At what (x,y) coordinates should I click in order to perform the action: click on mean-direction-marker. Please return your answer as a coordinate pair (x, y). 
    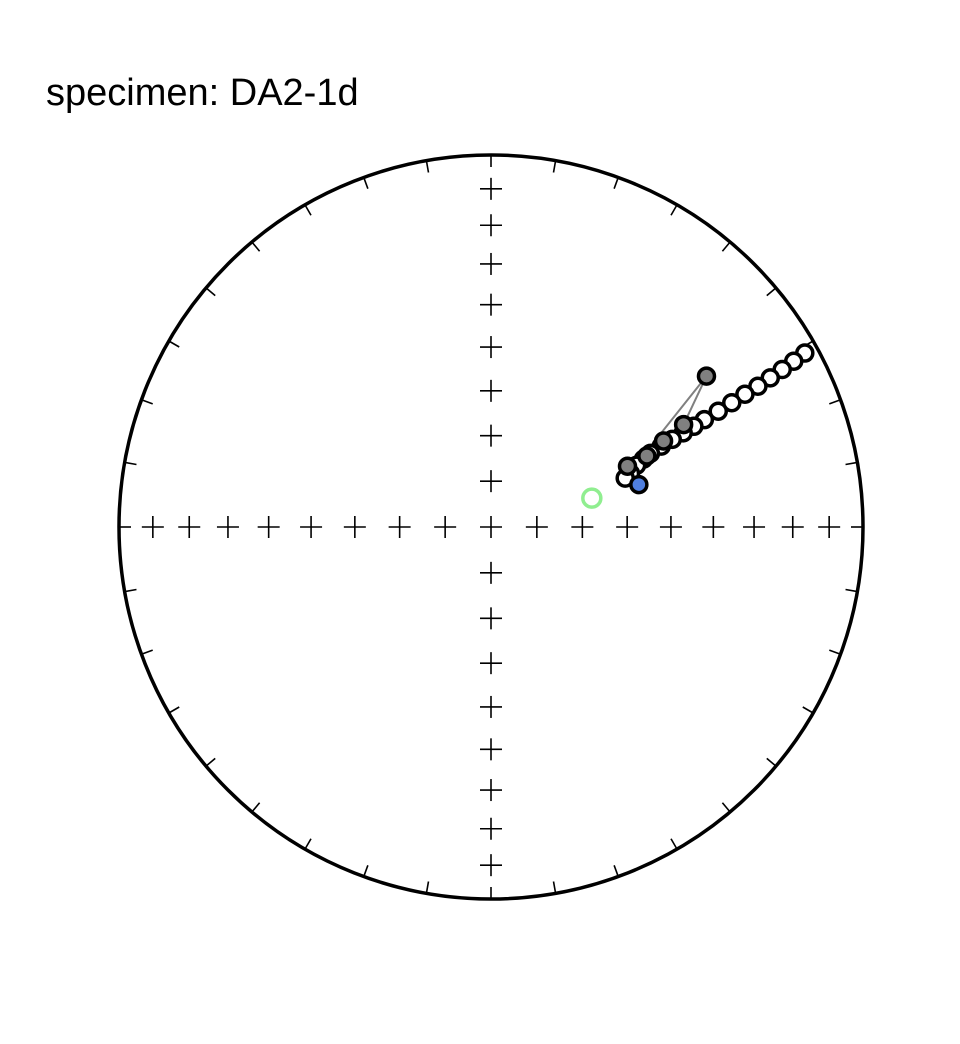
    Looking at the image, I should click on (592, 498).